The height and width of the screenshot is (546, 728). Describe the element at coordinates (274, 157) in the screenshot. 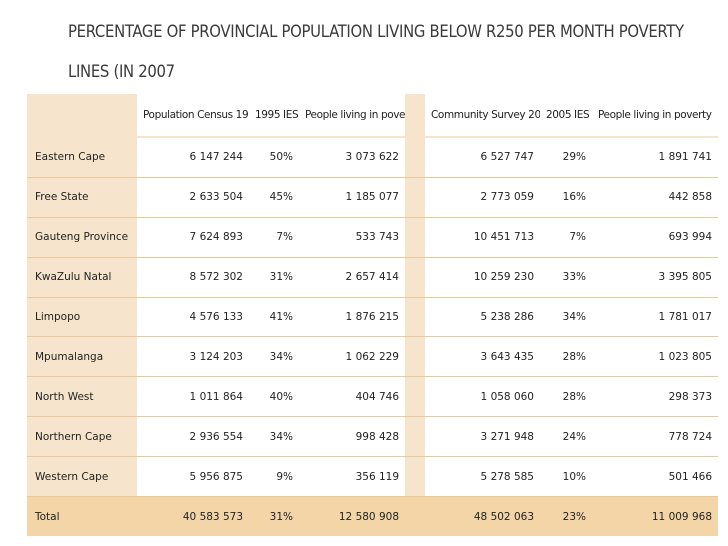

I see `cell-ies-1995: 50%` at that location.